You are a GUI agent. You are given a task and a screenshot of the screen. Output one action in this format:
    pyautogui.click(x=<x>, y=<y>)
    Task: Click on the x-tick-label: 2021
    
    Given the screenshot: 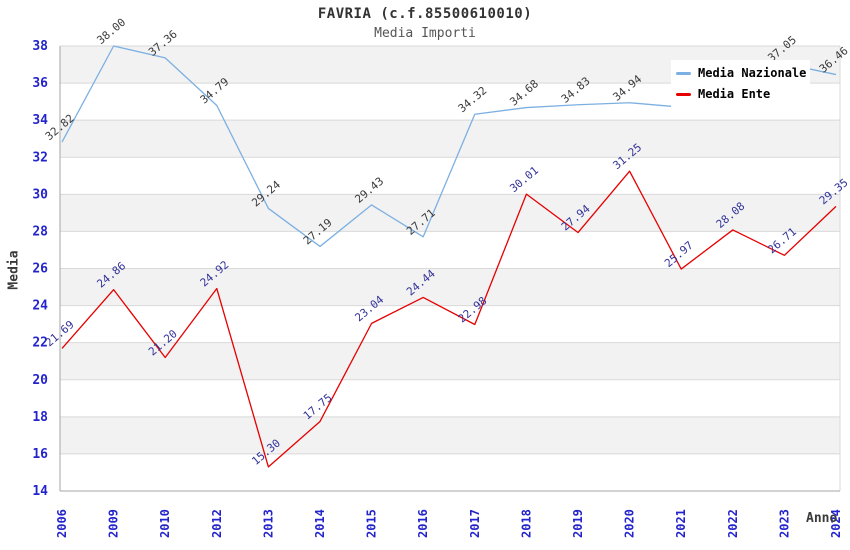 What is the action you would take?
    pyautogui.click(x=681, y=523)
    